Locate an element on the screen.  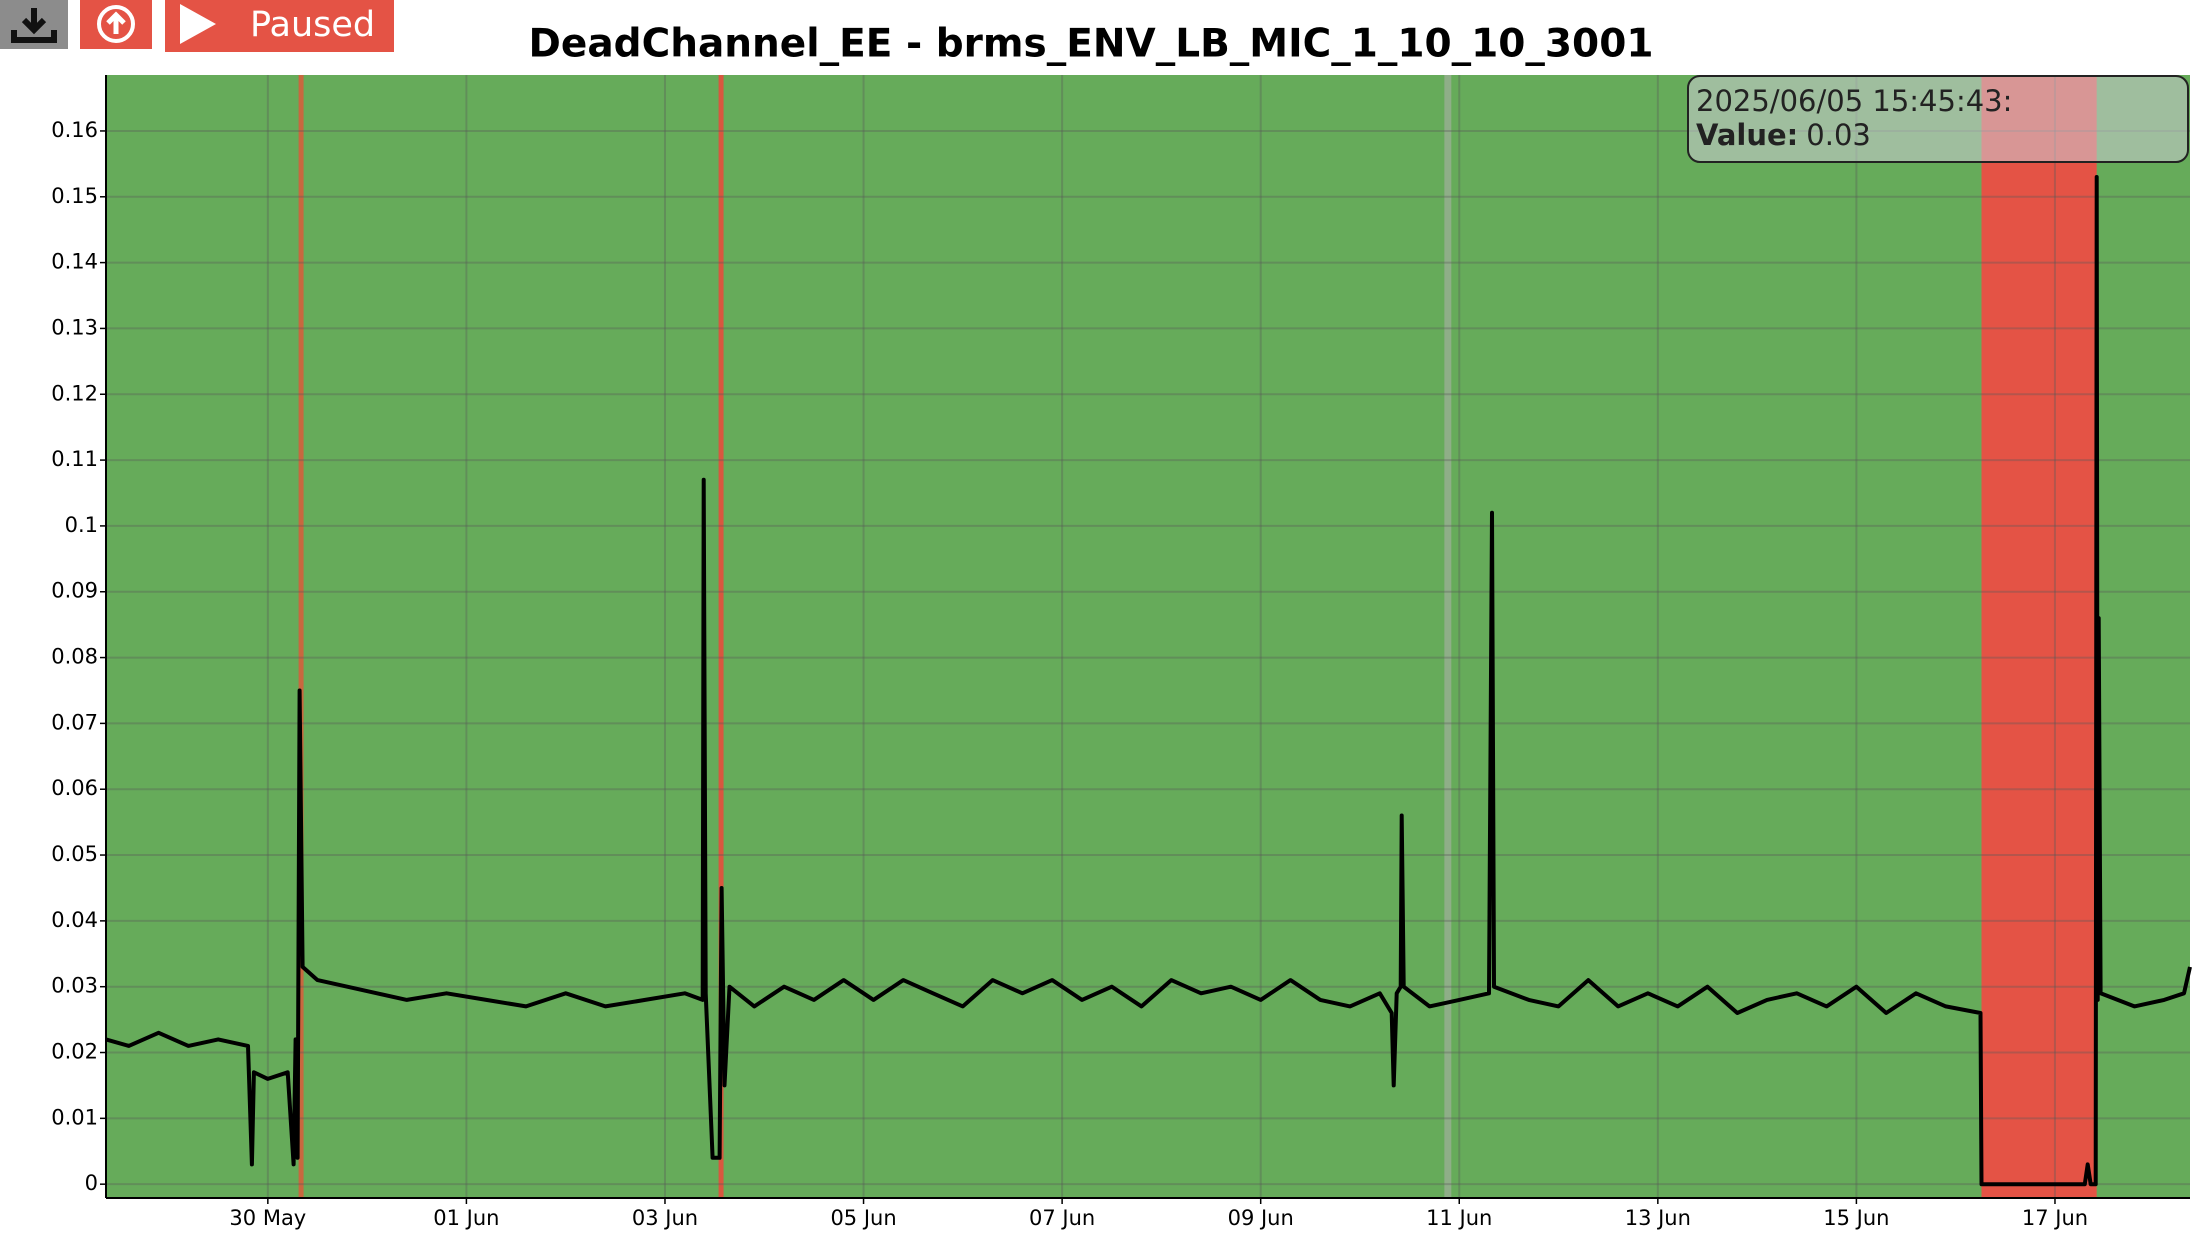
upload-arrow is located at coordinates (116, 22).